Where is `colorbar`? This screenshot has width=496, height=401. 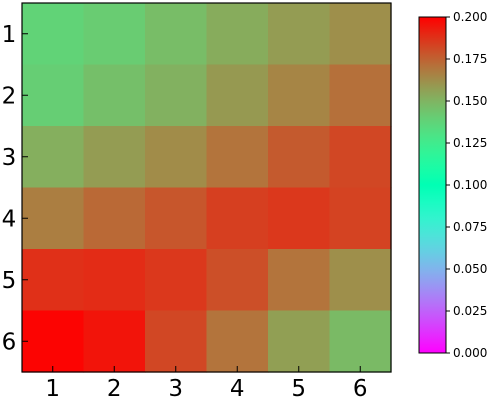 colorbar is located at coordinates (432, 185).